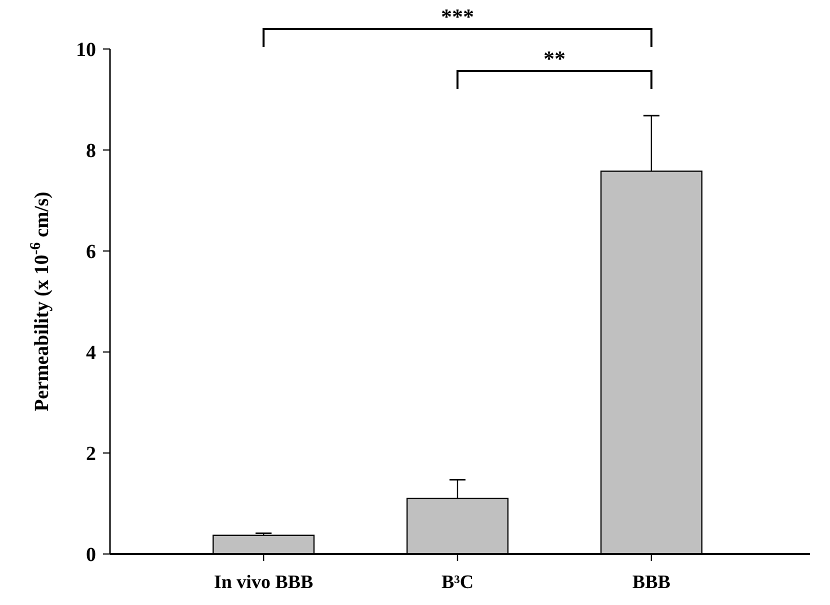  I want to click on x-tick-label: BBB, so click(651, 582).